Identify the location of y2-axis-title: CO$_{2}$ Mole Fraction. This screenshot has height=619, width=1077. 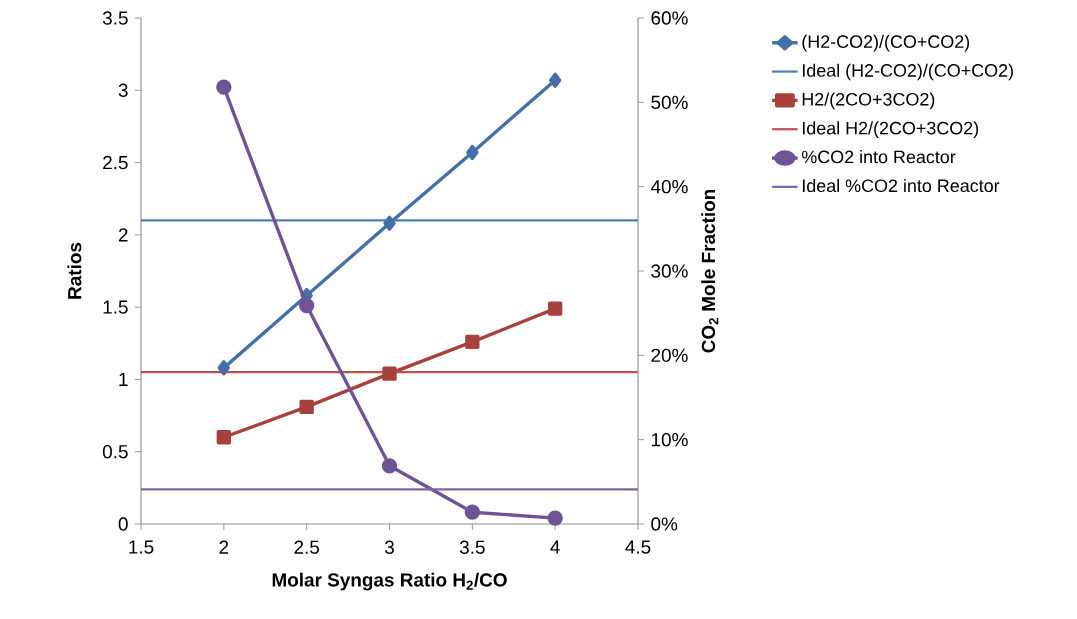
(710, 271).